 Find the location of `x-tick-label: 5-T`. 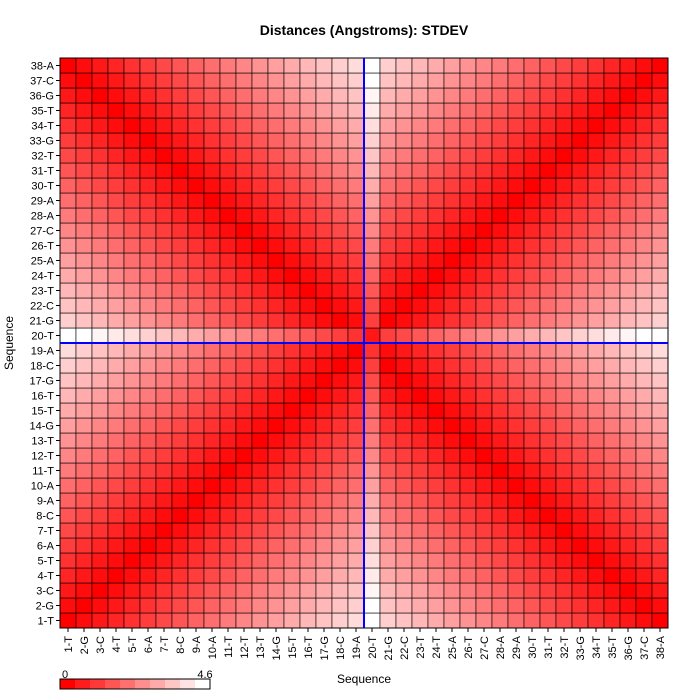

x-tick-label: 5-T is located at coordinates (133, 644).